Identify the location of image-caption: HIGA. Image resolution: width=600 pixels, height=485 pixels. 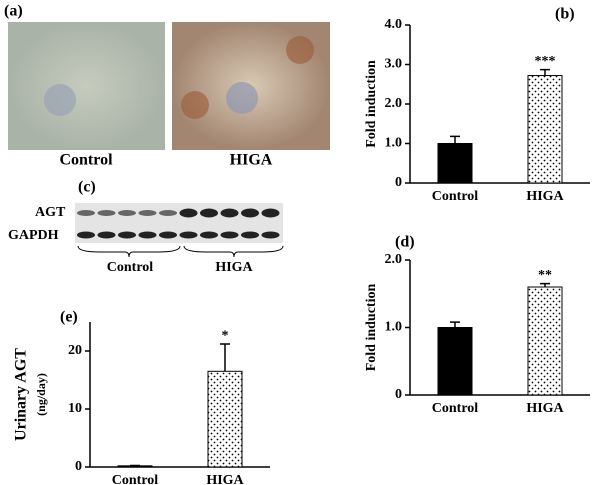
(251, 160).